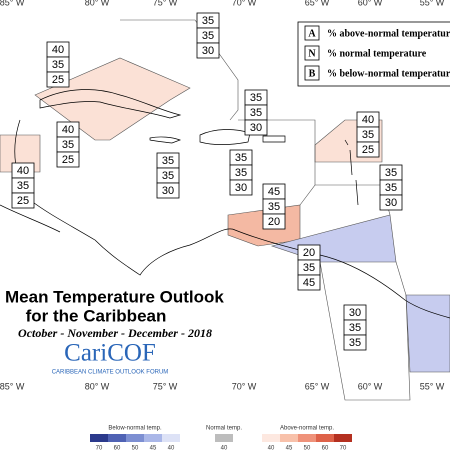 This screenshot has height=450, width=450. What do you see at coordinates (388, 73) in the screenshot?
I see `legend-text: % below-normal temperature` at bounding box center [388, 73].